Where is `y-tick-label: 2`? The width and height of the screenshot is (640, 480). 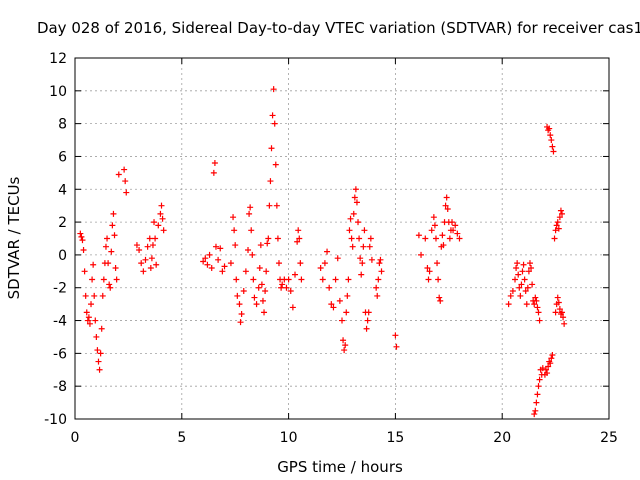
y-tick-label: 2 is located at coordinates (62, 223).